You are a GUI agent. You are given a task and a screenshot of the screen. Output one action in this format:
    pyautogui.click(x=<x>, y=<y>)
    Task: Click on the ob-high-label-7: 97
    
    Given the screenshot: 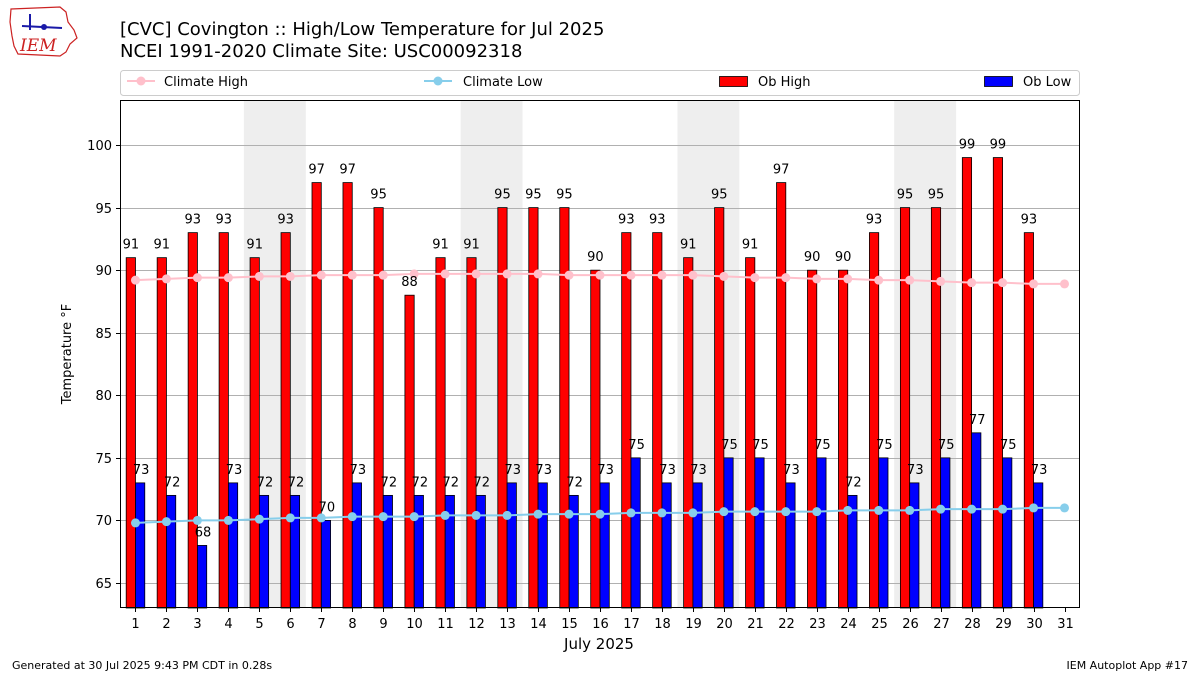 What is the action you would take?
    pyautogui.click(x=316, y=170)
    